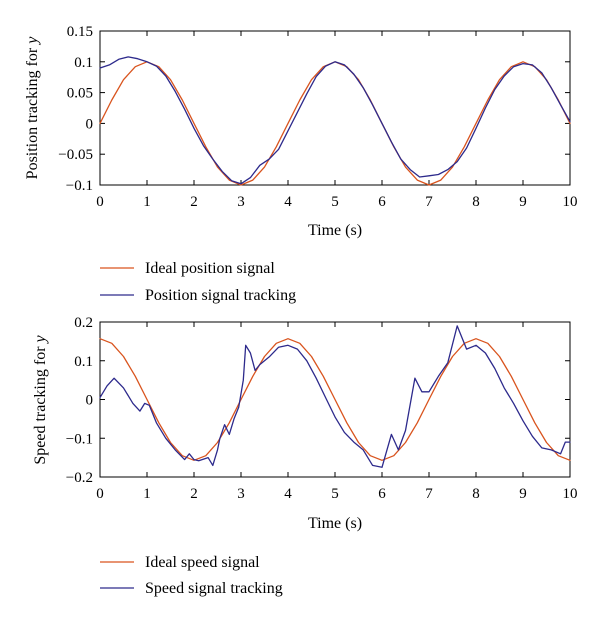 The width and height of the screenshot is (600, 619). What do you see at coordinates (194, 202) in the screenshot?
I see `position-x-tick-label: 2` at bounding box center [194, 202].